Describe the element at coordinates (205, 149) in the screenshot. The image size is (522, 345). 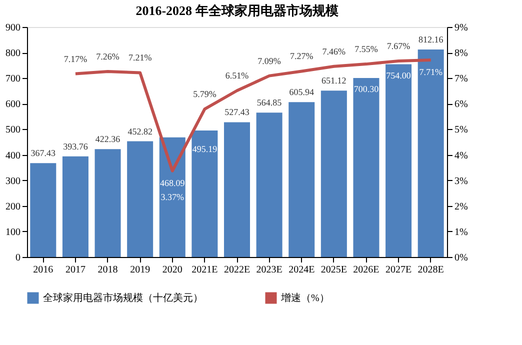
I see `data-label: 495.19` at that location.